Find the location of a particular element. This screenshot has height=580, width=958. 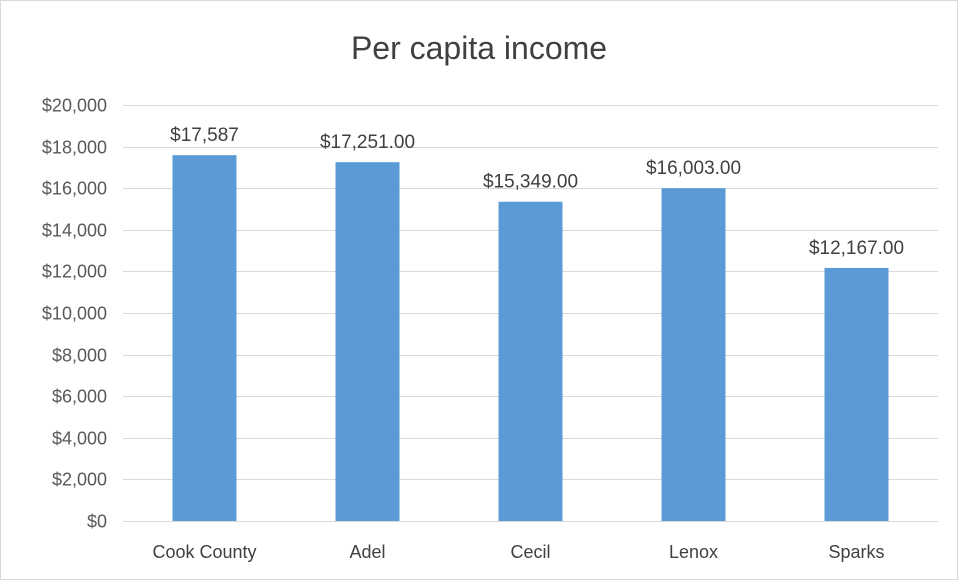

data-label: $17,251.00 is located at coordinates (367, 142).